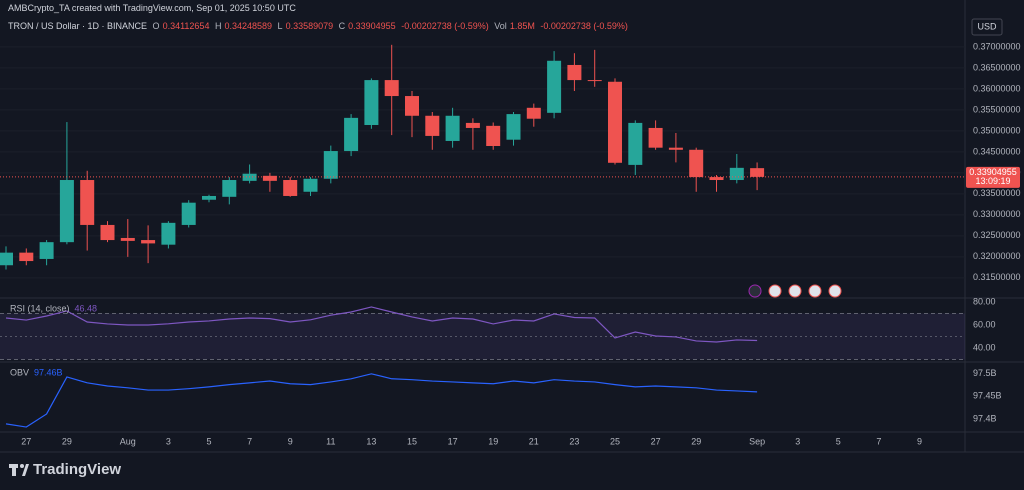 Image resolution: width=1024 pixels, height=490 pixels. What do you see at coordinates (156, 26) in the screenshot?
I see `ohlc-label: O` at bounding box center [156, 26].